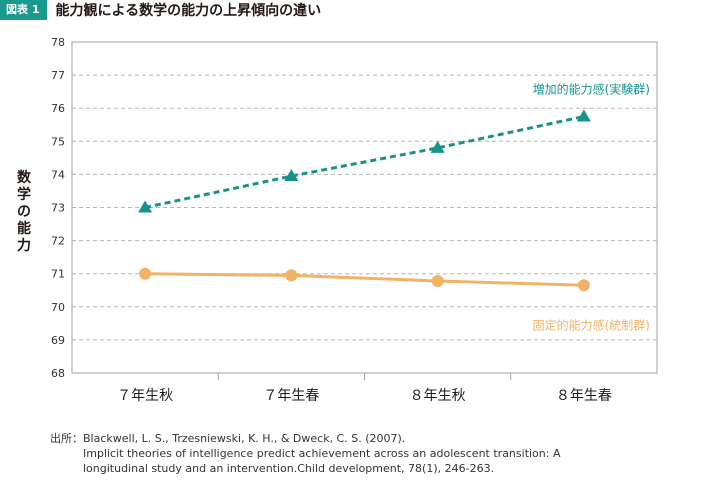 The height and width of the screenshot is (481, 728). I want to click on y-tick-label: 70, so click(58, 307).